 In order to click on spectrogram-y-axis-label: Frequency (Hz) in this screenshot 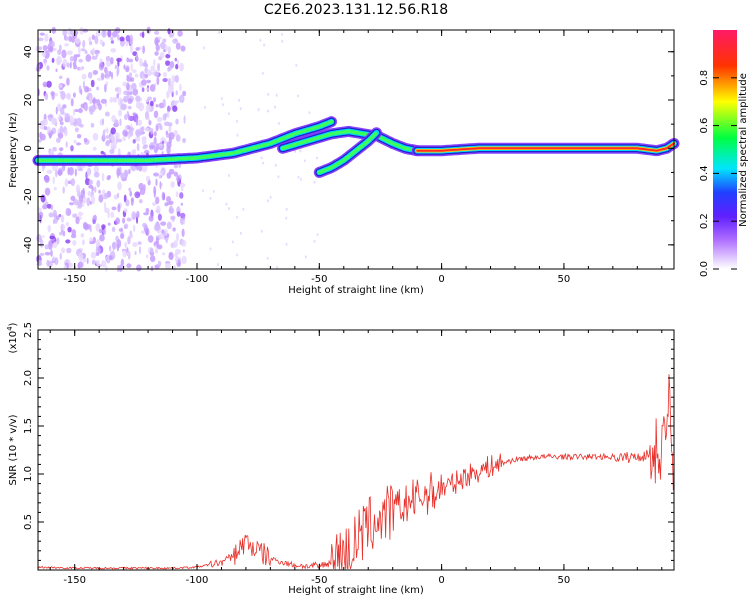, I will do `click(13, 150)`.